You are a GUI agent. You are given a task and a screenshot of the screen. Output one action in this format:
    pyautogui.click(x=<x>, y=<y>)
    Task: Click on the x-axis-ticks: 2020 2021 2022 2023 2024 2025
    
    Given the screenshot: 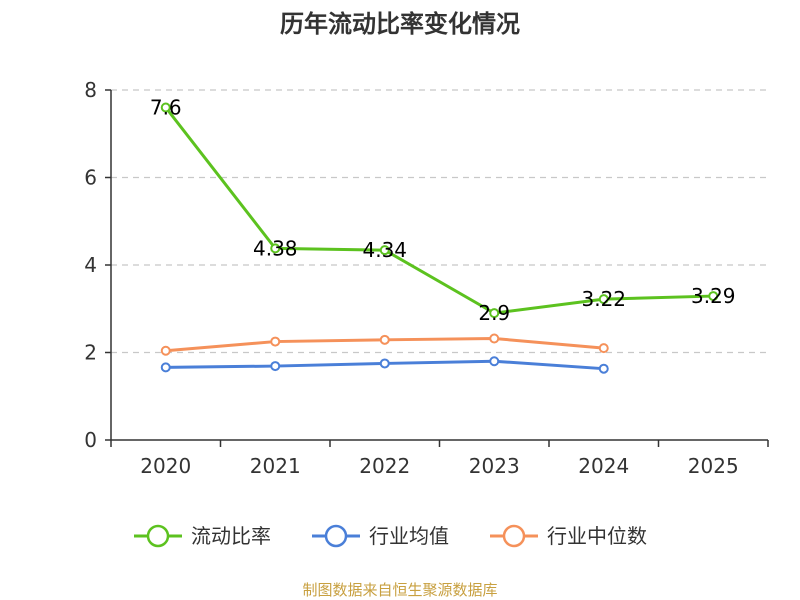 What is the action you would take?
    pyautogui.click(x=439, y=459)
    